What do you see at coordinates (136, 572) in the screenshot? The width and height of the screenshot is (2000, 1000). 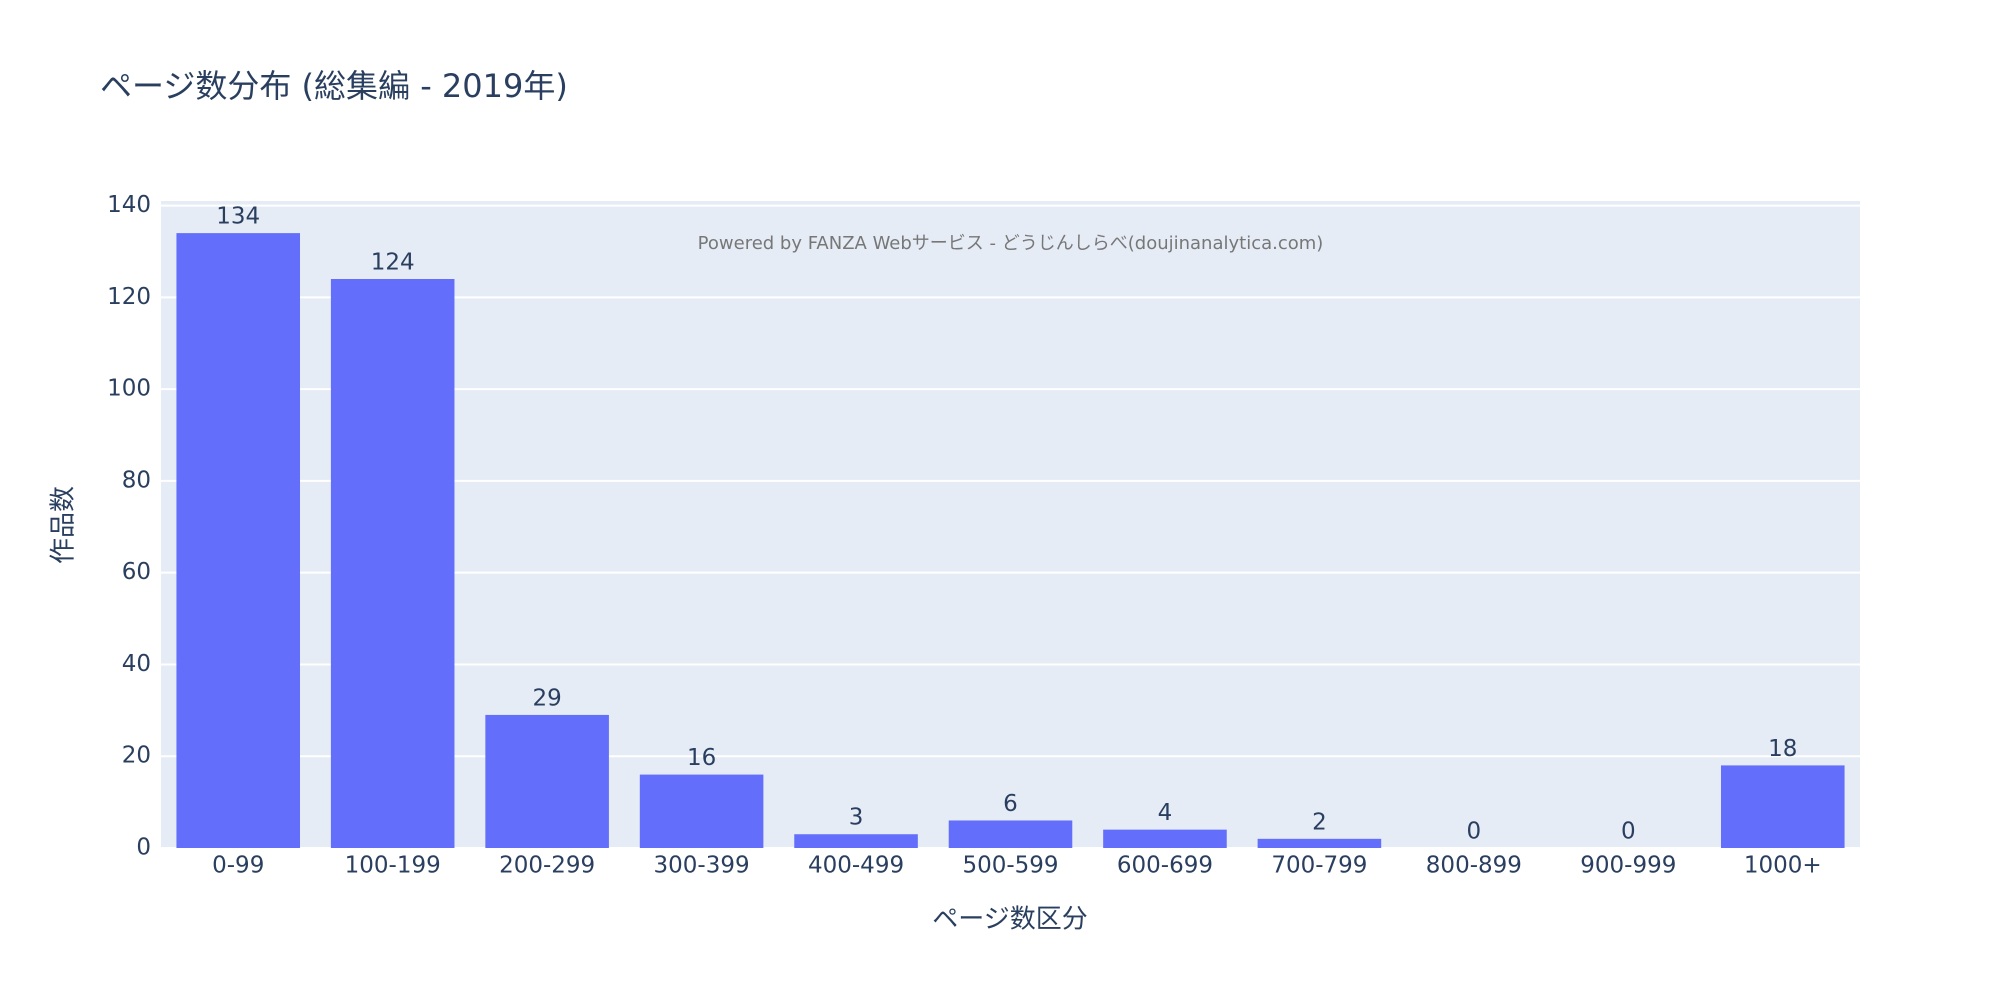 I see `y-tick-label: 60` at bounding box center [136, 572].